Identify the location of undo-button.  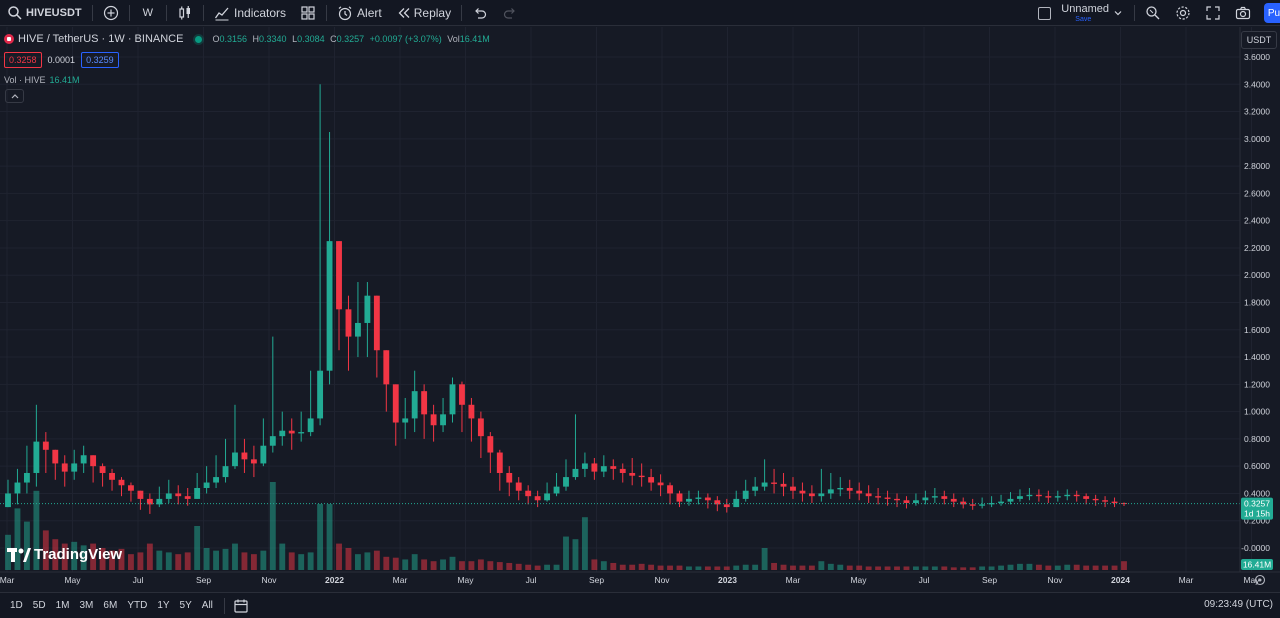
(480, 13).